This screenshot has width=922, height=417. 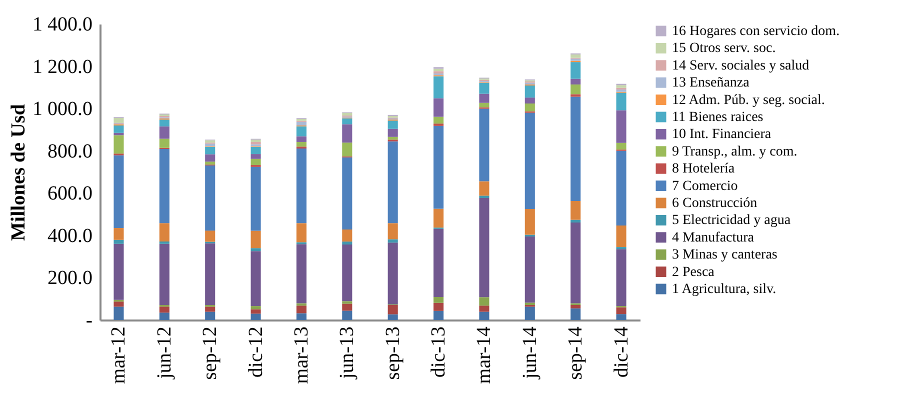 I want to click on y-tick-label: 1 000.0, so click(x=62, y=109).